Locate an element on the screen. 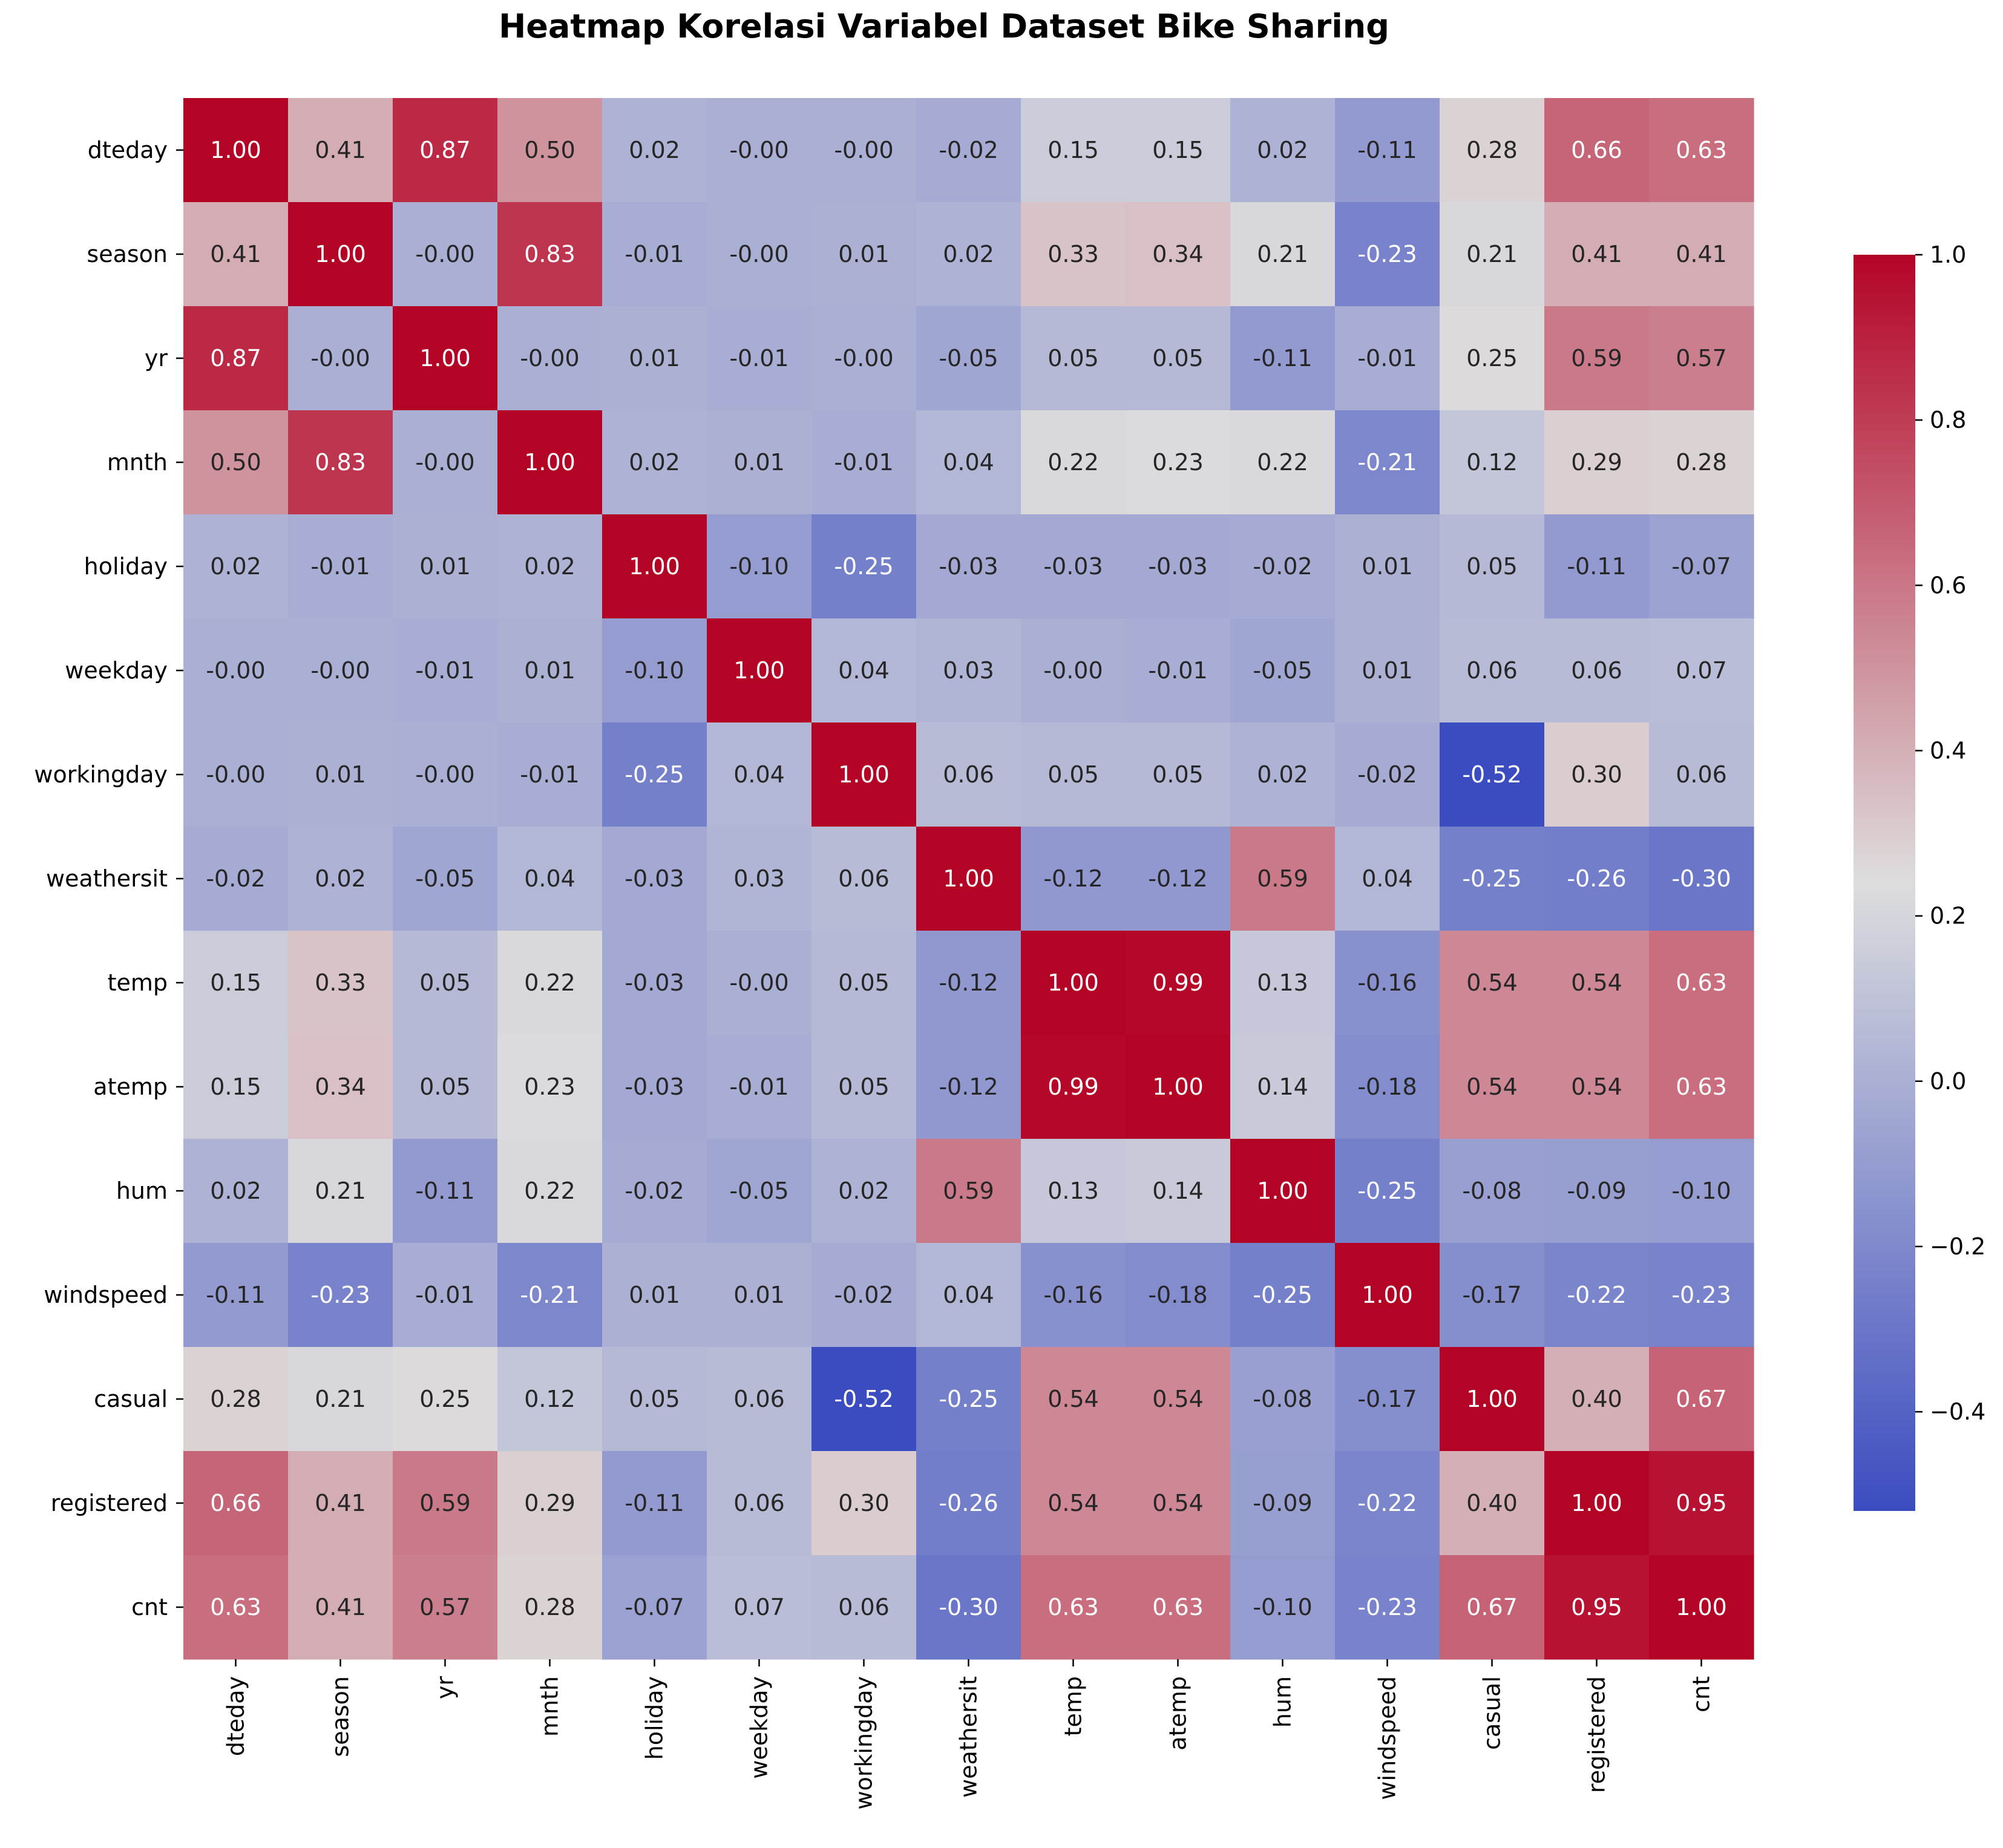 Image resolution: width=2003 pixels, height=1848 pixels. heatmap-cell-yr-hum is located at coordinates (1283, 359).